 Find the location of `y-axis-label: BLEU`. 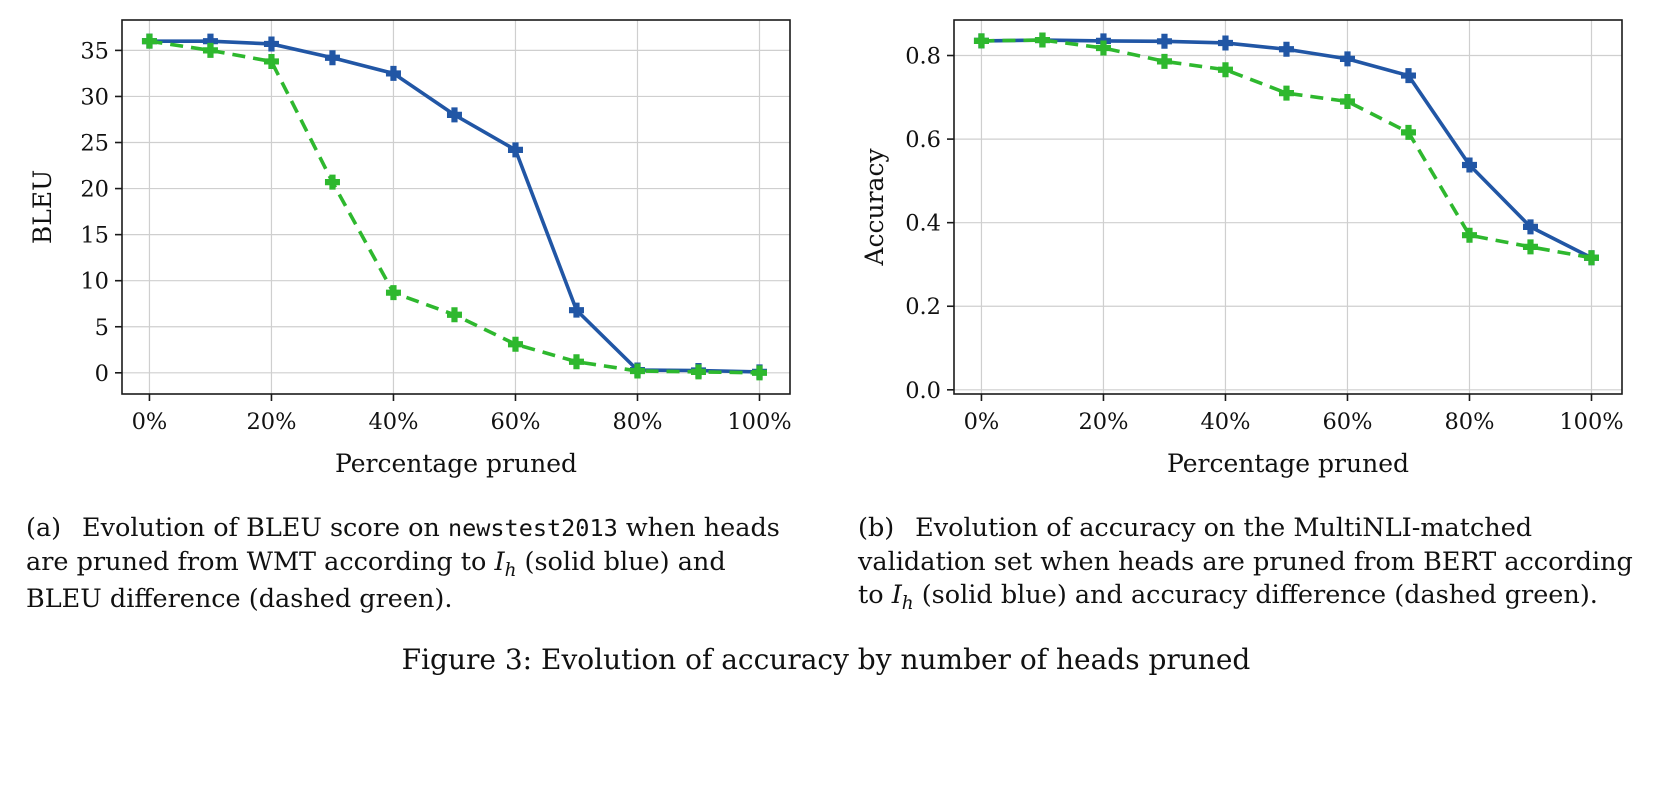

y-axis-label: BLEU is located at coordinates (42, 207).